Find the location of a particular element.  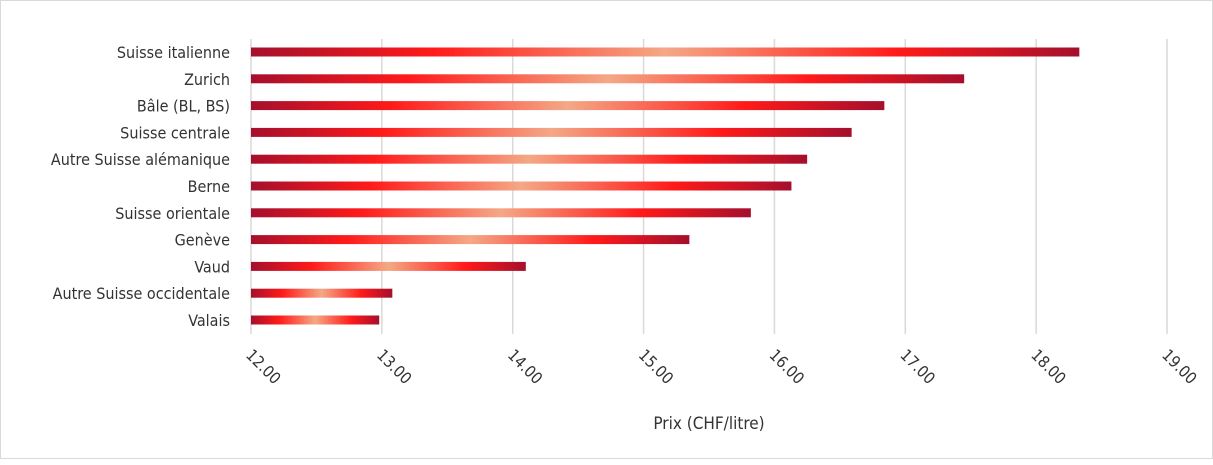

x-tick-label: 16.00 is located at coordinates (787, 366).